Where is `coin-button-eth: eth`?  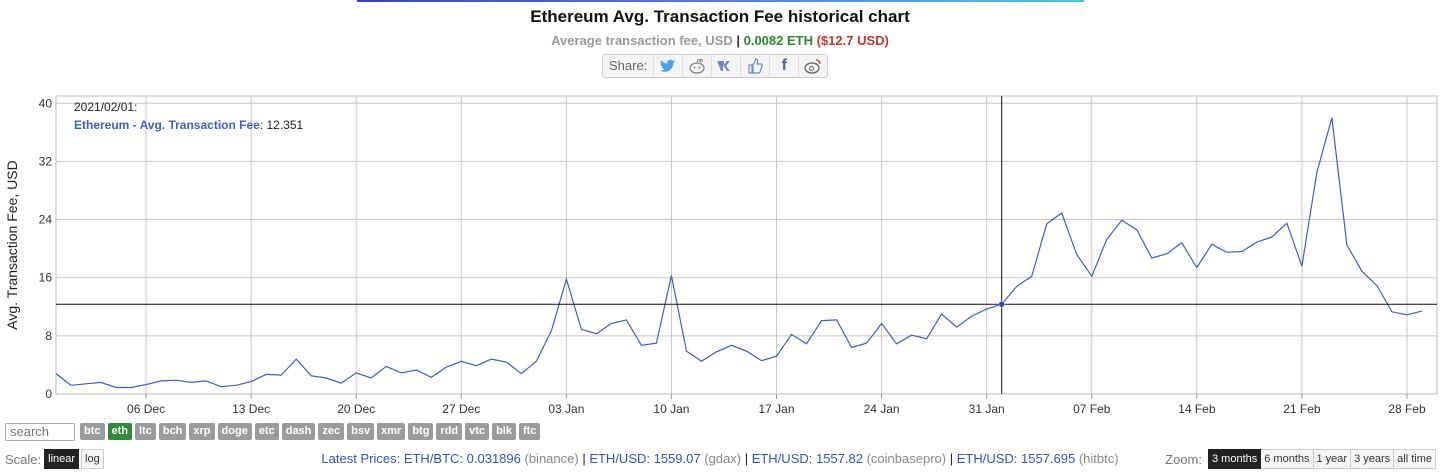
coin-button-eth: eth is located at coordinates (119, 431).